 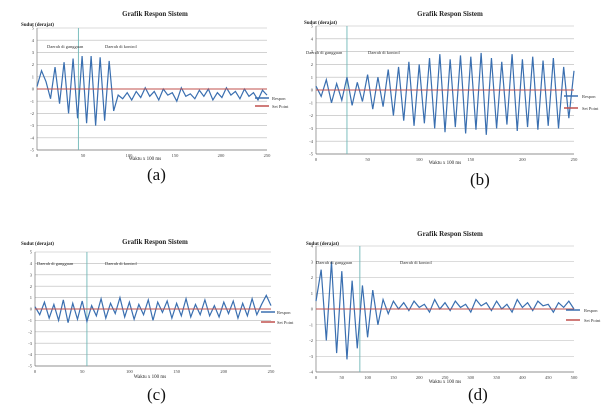 What do you see at coordinates (497, 377) in the screenshot?
I see `x-tick-label-d: 350` at bounding box center [497, 377].